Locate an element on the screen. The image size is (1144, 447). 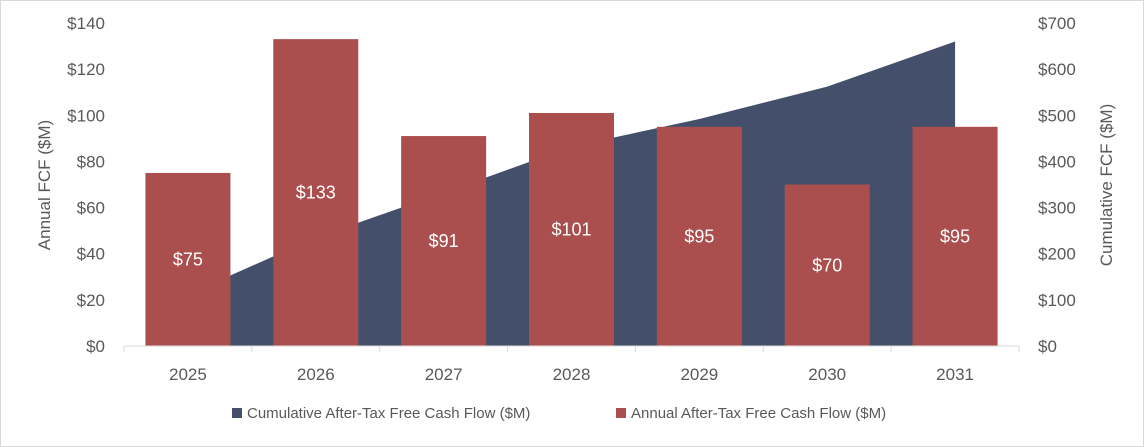
right-y-tick-label: $200 is located at coordinates (1057, 254).